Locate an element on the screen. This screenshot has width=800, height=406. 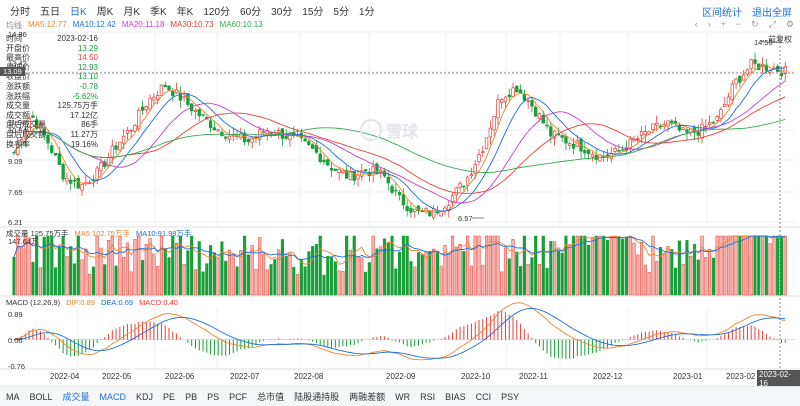
indicator-tab-15: CCI is located at coordinates (483, 396).